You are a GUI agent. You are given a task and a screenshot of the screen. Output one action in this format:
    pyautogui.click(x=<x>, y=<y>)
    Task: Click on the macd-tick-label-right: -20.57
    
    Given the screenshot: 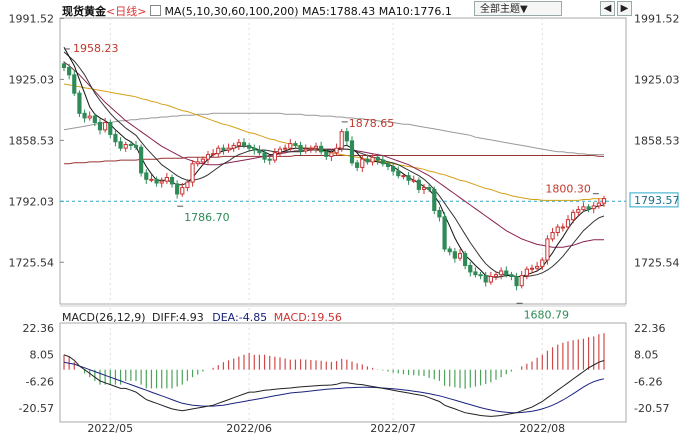 What is the action you would take?
    pyautogui.click(x=651, y=408)
    